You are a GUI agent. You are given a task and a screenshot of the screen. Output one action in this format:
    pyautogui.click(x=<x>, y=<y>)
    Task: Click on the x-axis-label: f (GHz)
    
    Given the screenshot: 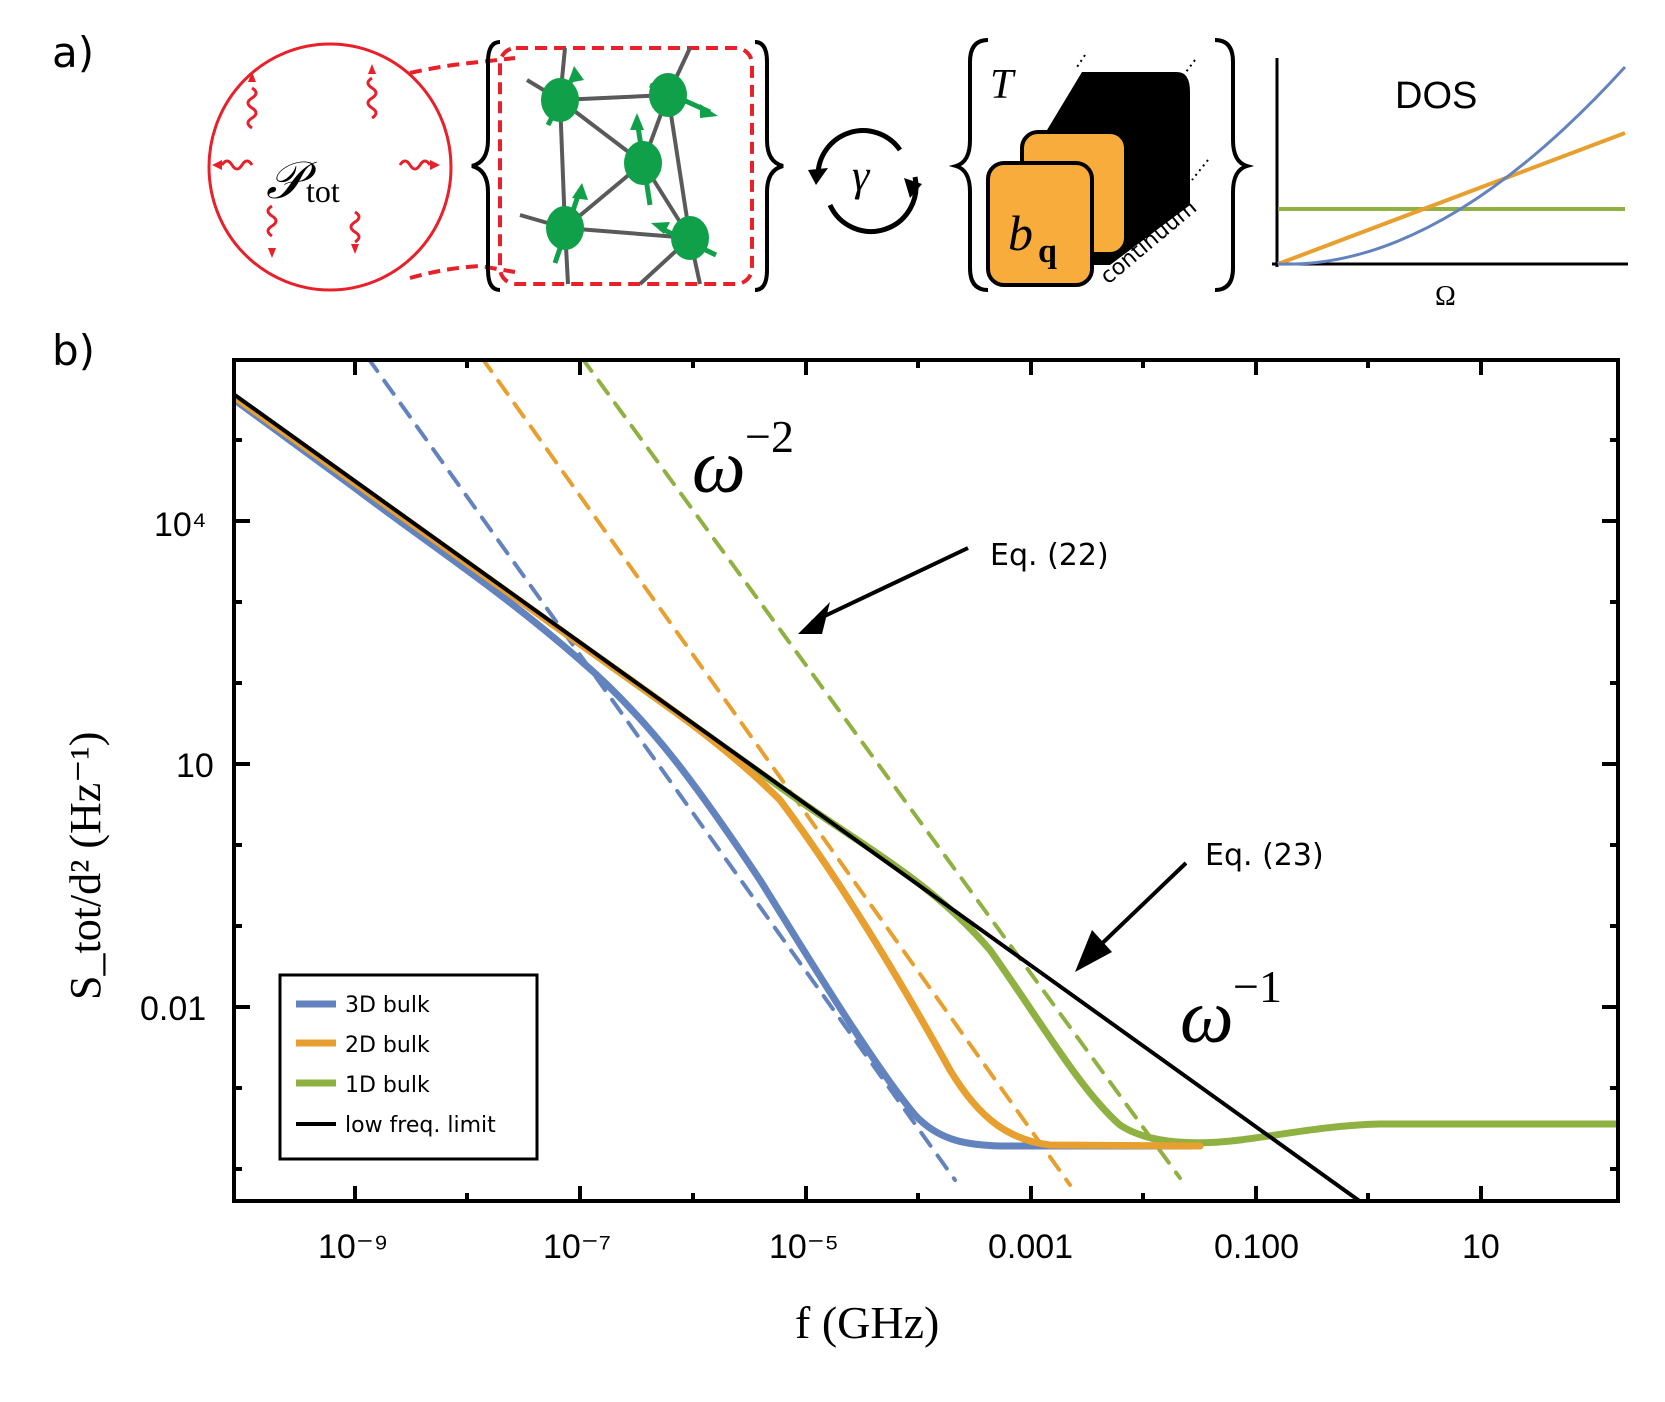 What is the action you would take?
    pyautogui.click(x=867, y=1322)
    